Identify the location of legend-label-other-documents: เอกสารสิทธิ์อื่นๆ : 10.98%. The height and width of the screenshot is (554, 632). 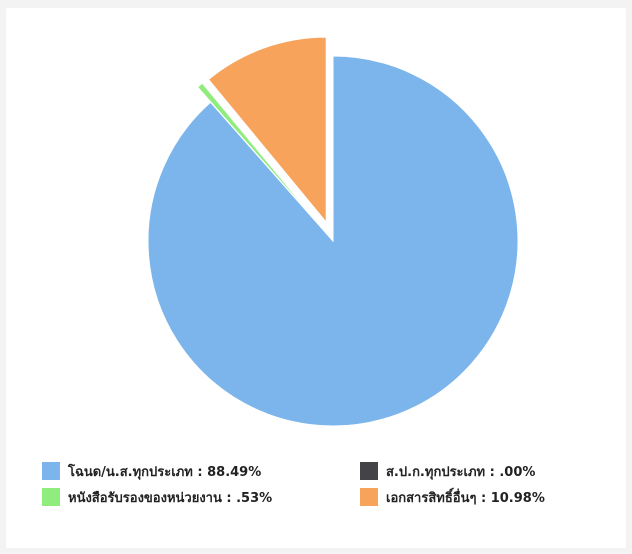
(465, 498).